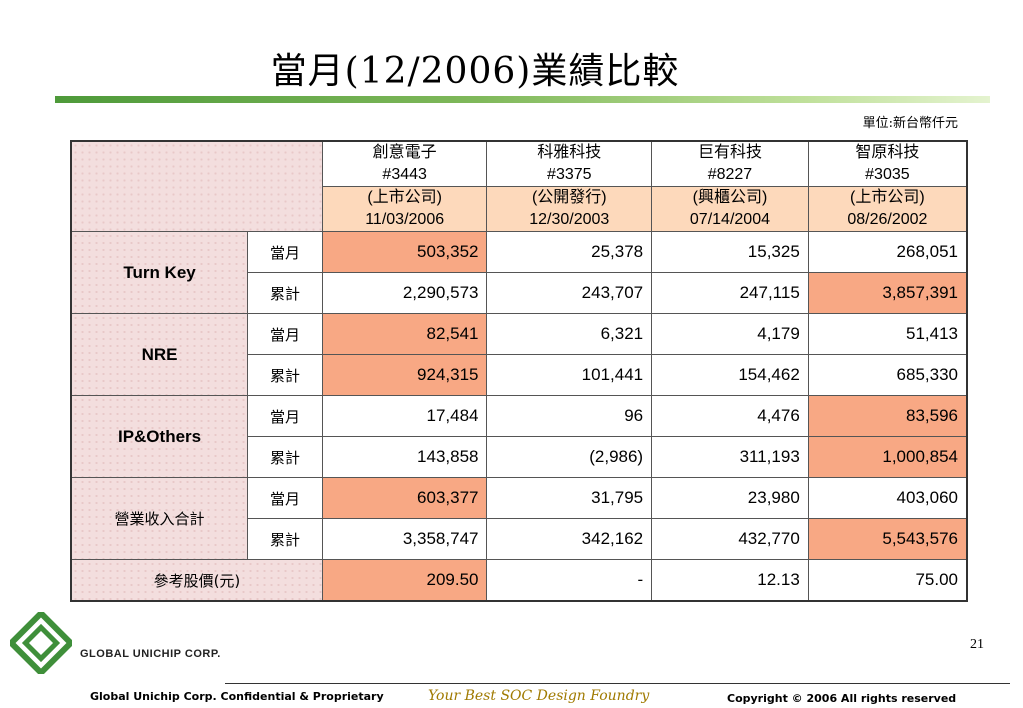  Describe the element at coordinates (569, 174) in the screenshot. I see `company-code: #3375` at that location.